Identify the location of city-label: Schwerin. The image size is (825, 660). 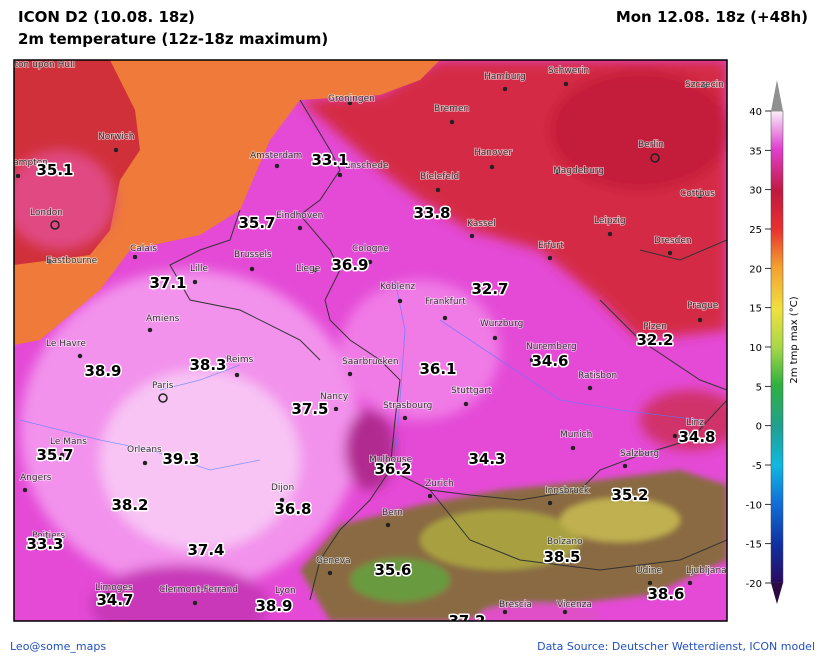
(568, 71).